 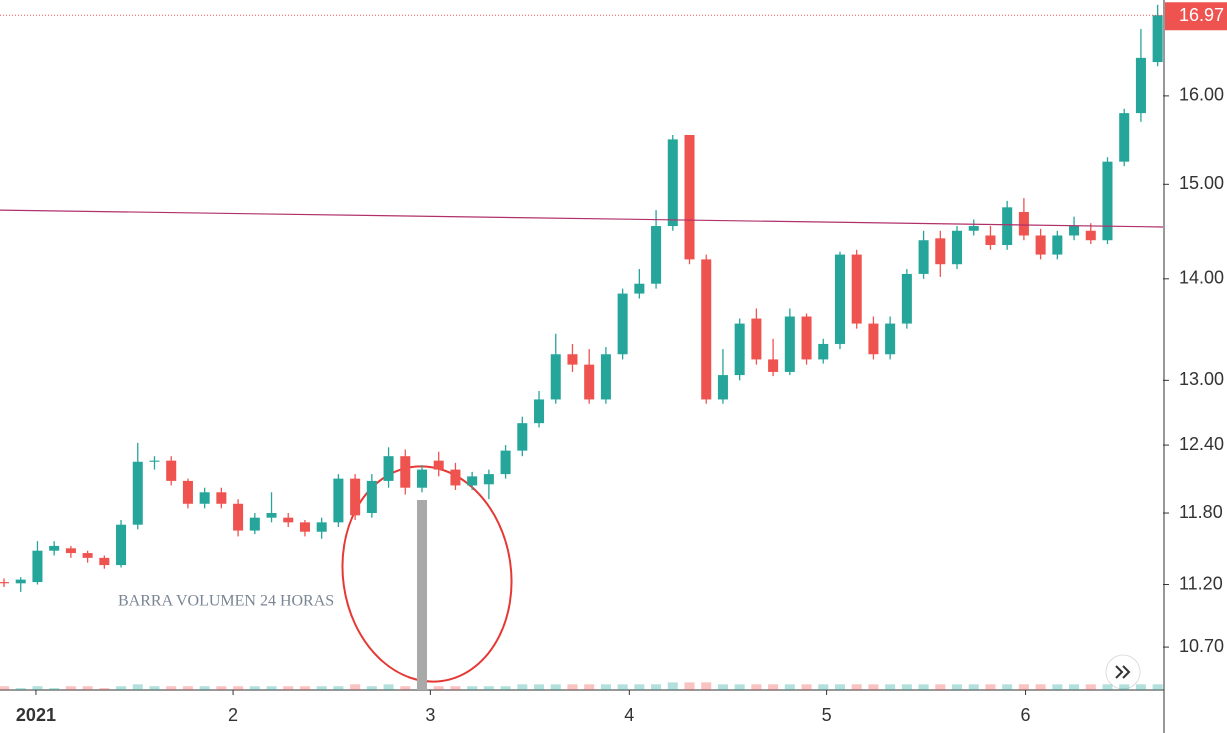 What do you see at coordinates (1201, 95) in the screenshot?
I see `y-tick-label: 16.00` at bounding box center [1201, 95].